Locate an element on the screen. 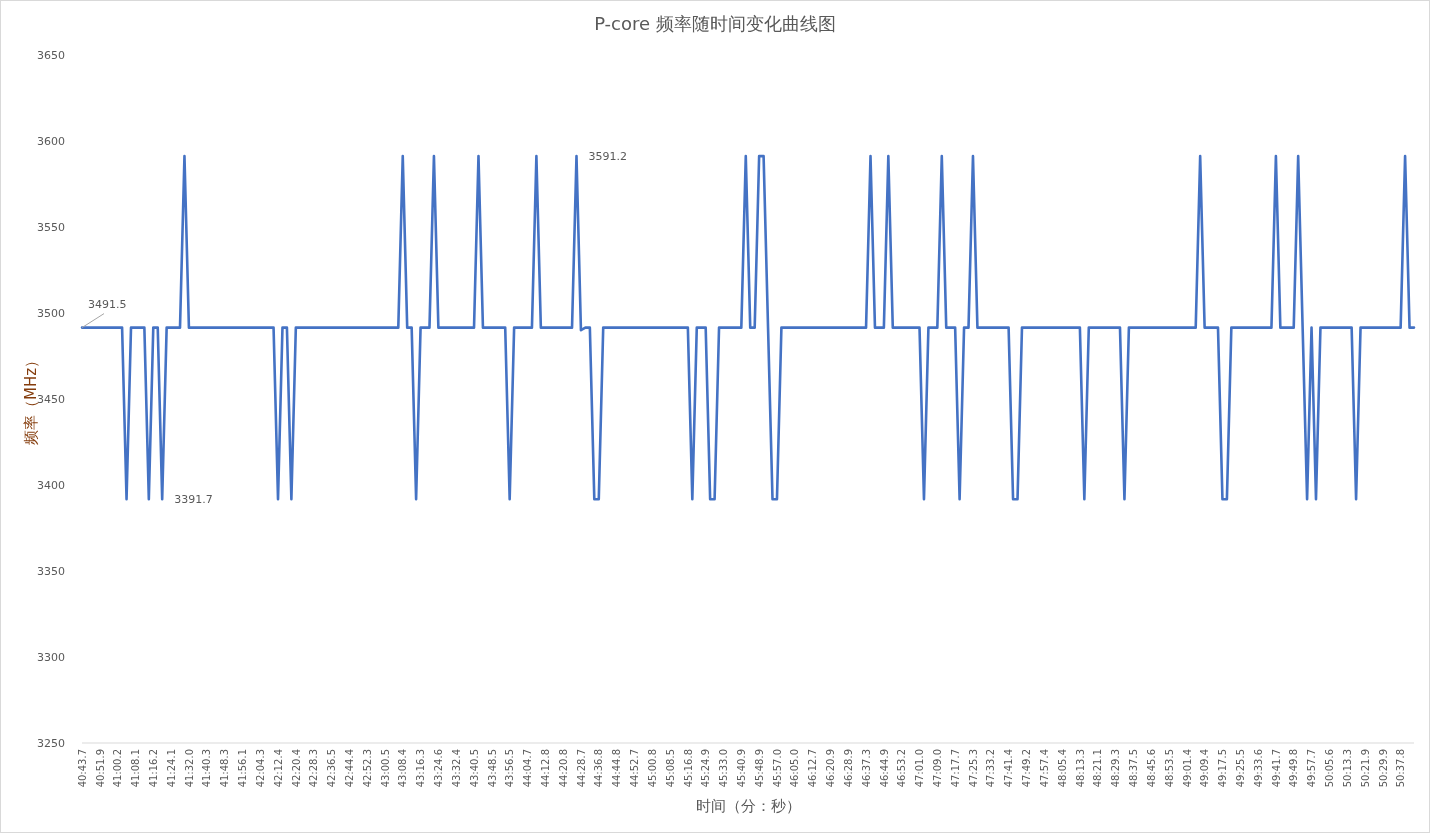 This screenshot has height=833, width=1430. x-tick-label: 50:13.3 is located at coordinates (1347, 768).